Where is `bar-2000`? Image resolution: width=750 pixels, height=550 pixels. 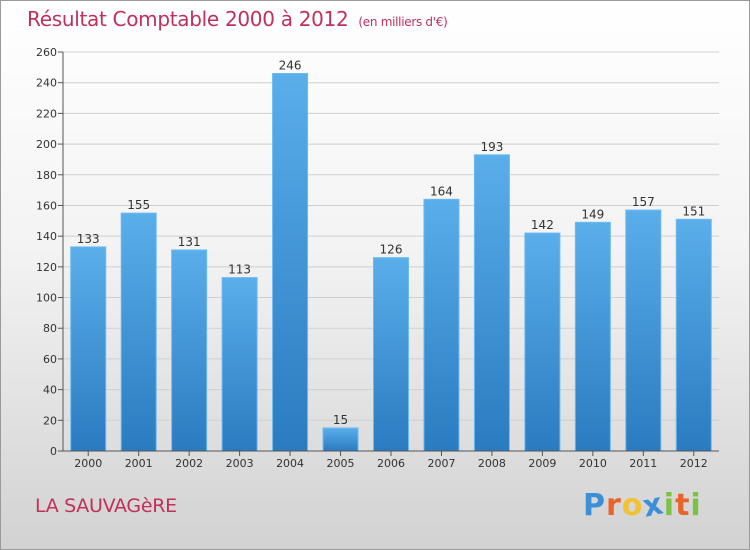 bar-2000 is located at coordinates (88, 349).